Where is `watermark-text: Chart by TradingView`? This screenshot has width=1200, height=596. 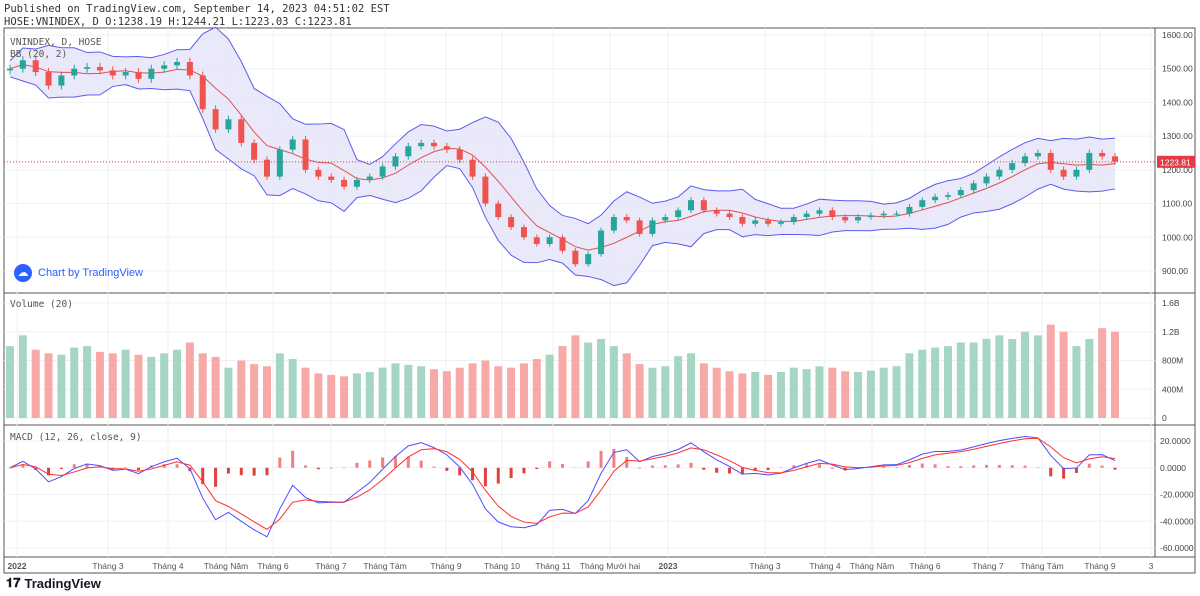
watermark-text: Chart by TradingView is located at coordinates (90, 273).